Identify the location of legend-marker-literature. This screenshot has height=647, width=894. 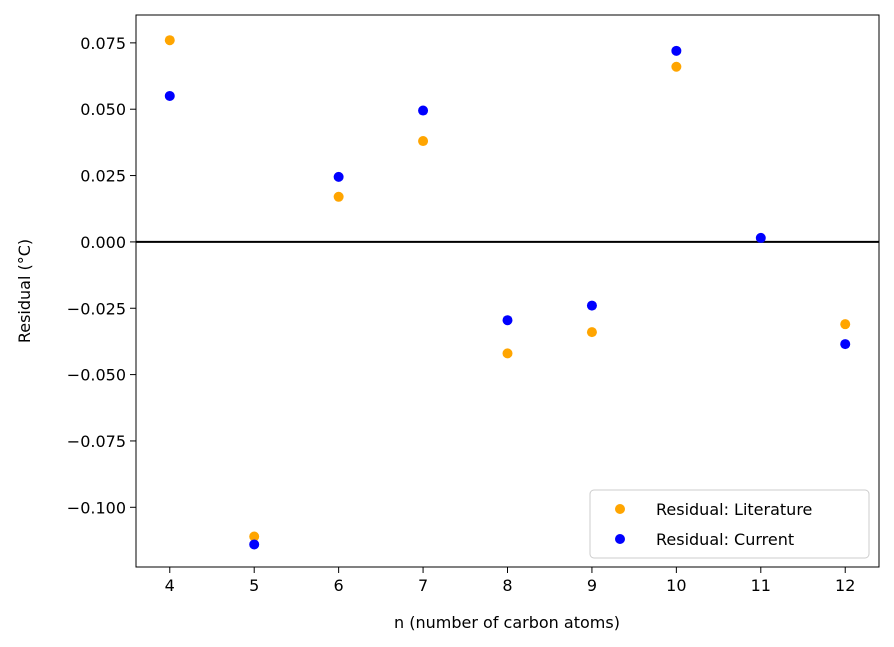
(620, 509).